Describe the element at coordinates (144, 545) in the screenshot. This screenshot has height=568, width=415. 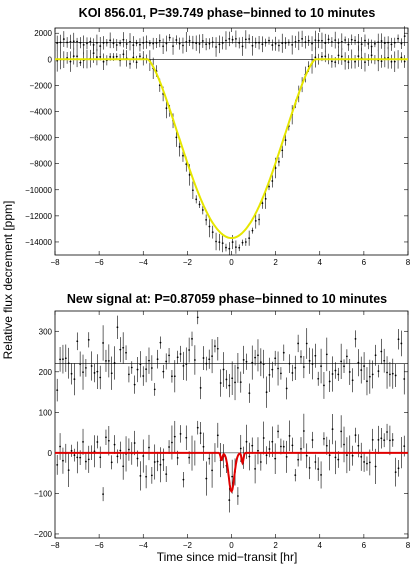
I see `x-tick-label: −4` at that location.